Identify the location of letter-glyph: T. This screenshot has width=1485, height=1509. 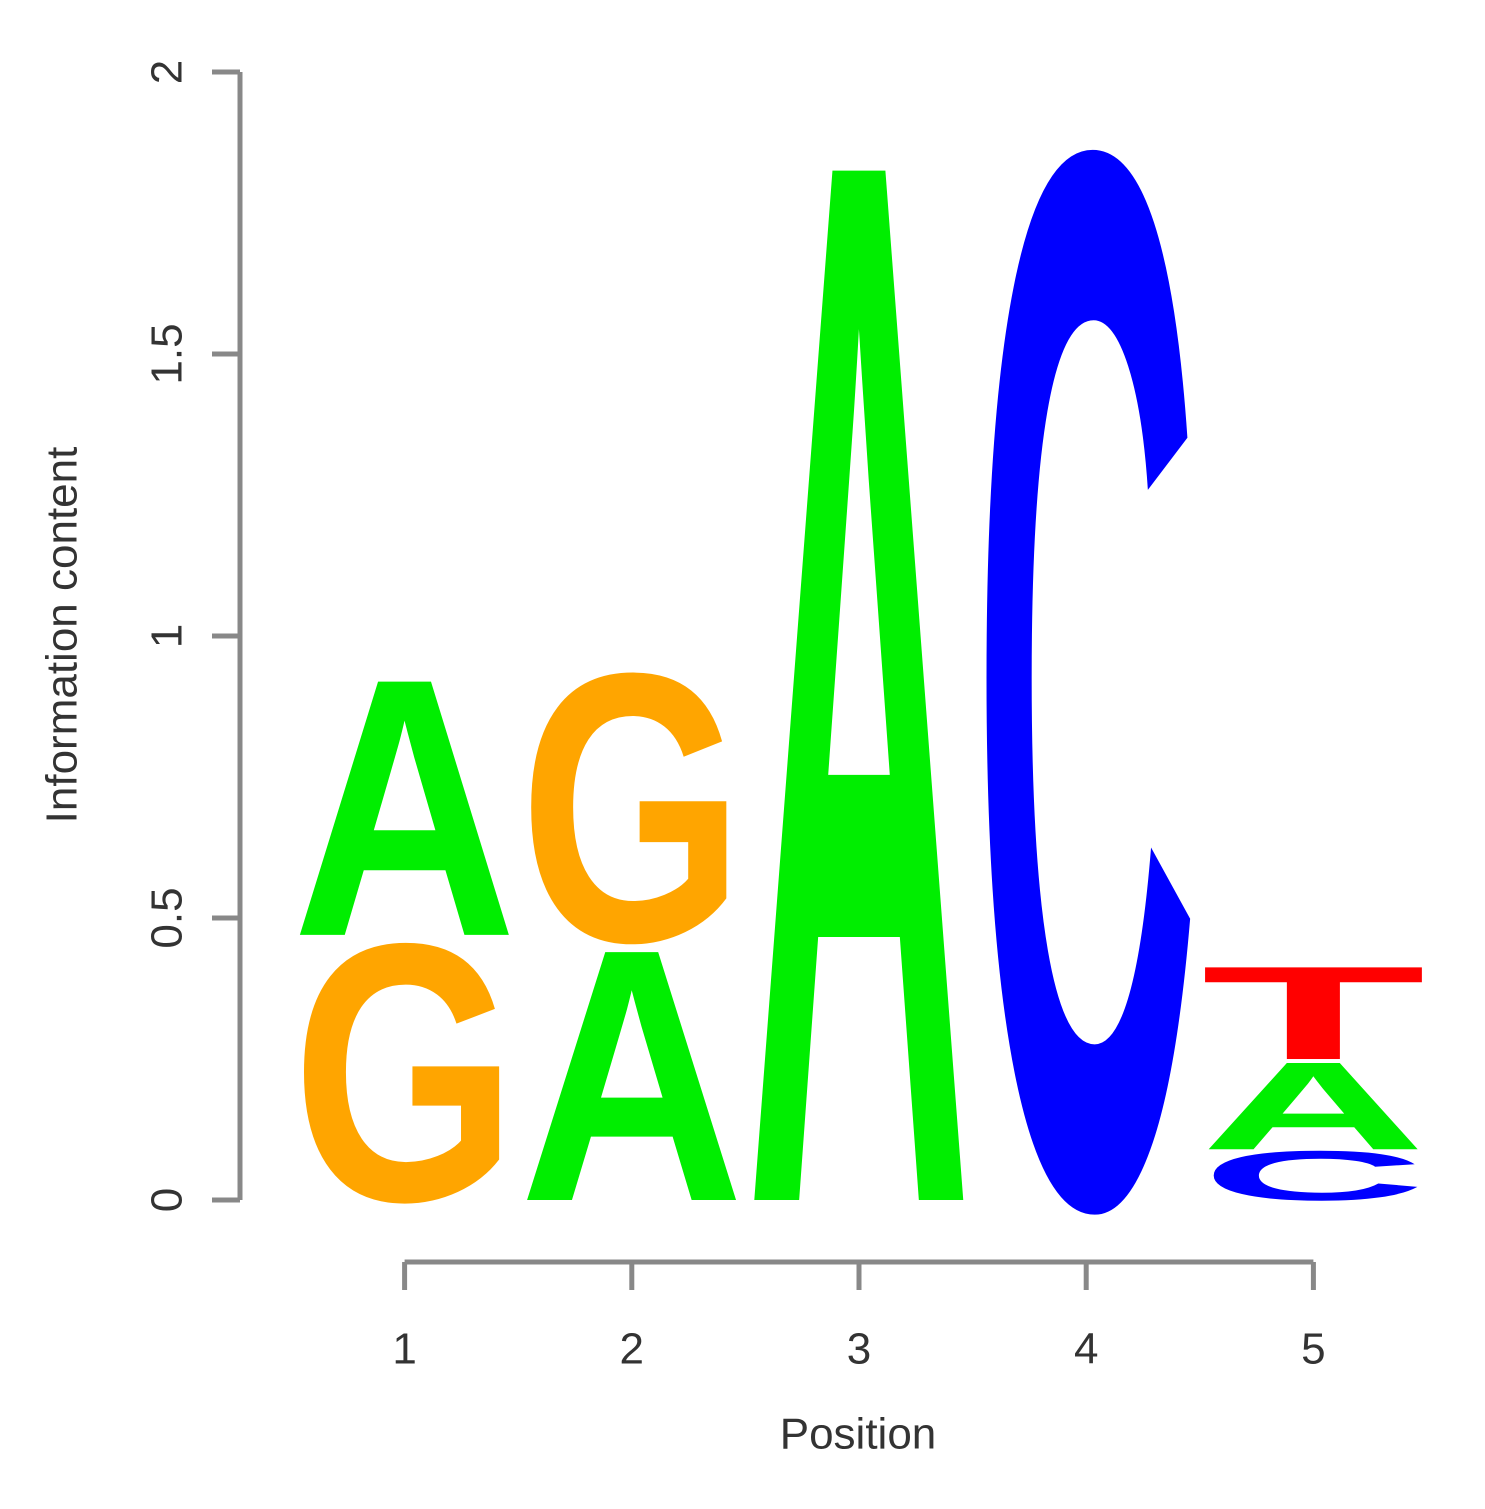
(1313, 1012).